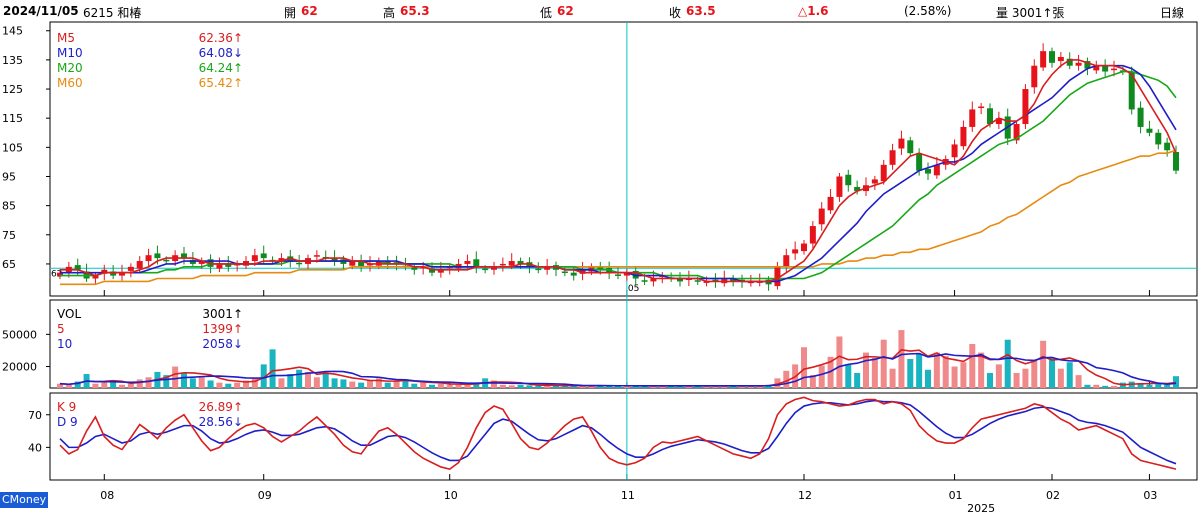  What do you see at coordinates (237, 314) in the screenshot?
I see `legend-vol-arrow: ↑` at bounding box center [237, 314].